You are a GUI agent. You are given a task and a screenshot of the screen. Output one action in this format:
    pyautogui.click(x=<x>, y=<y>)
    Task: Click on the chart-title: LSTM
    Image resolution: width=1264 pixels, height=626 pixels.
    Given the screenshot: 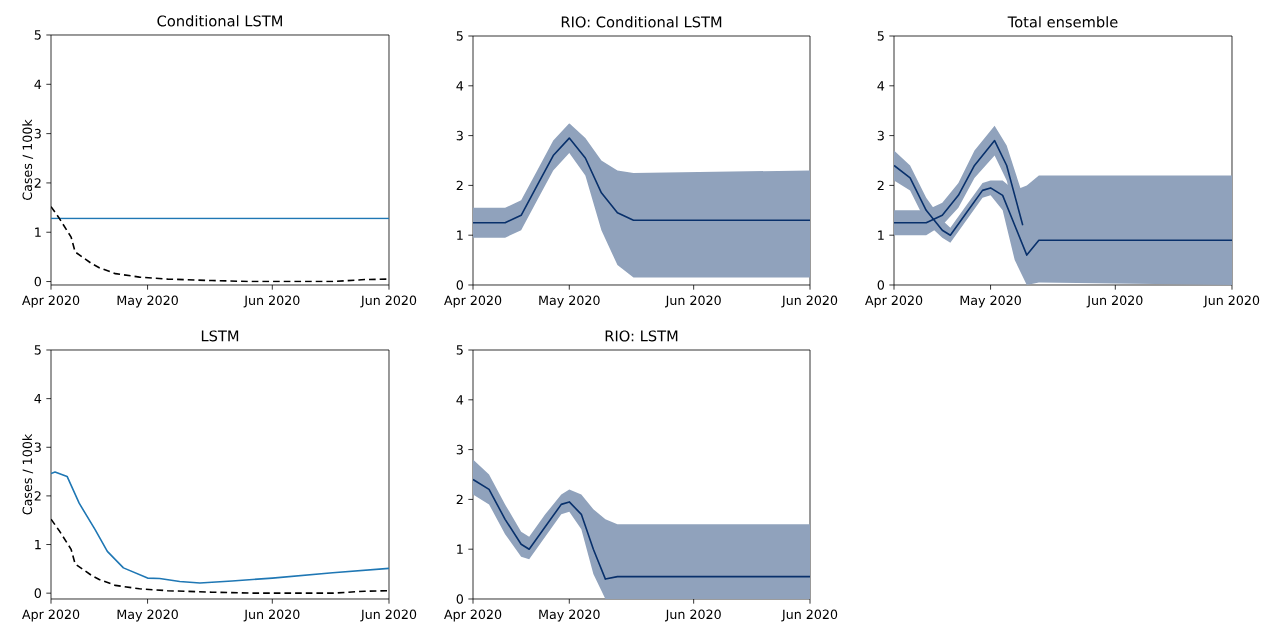 What is the action you would take?
    pyautogui.click(x=220, y=336)
    